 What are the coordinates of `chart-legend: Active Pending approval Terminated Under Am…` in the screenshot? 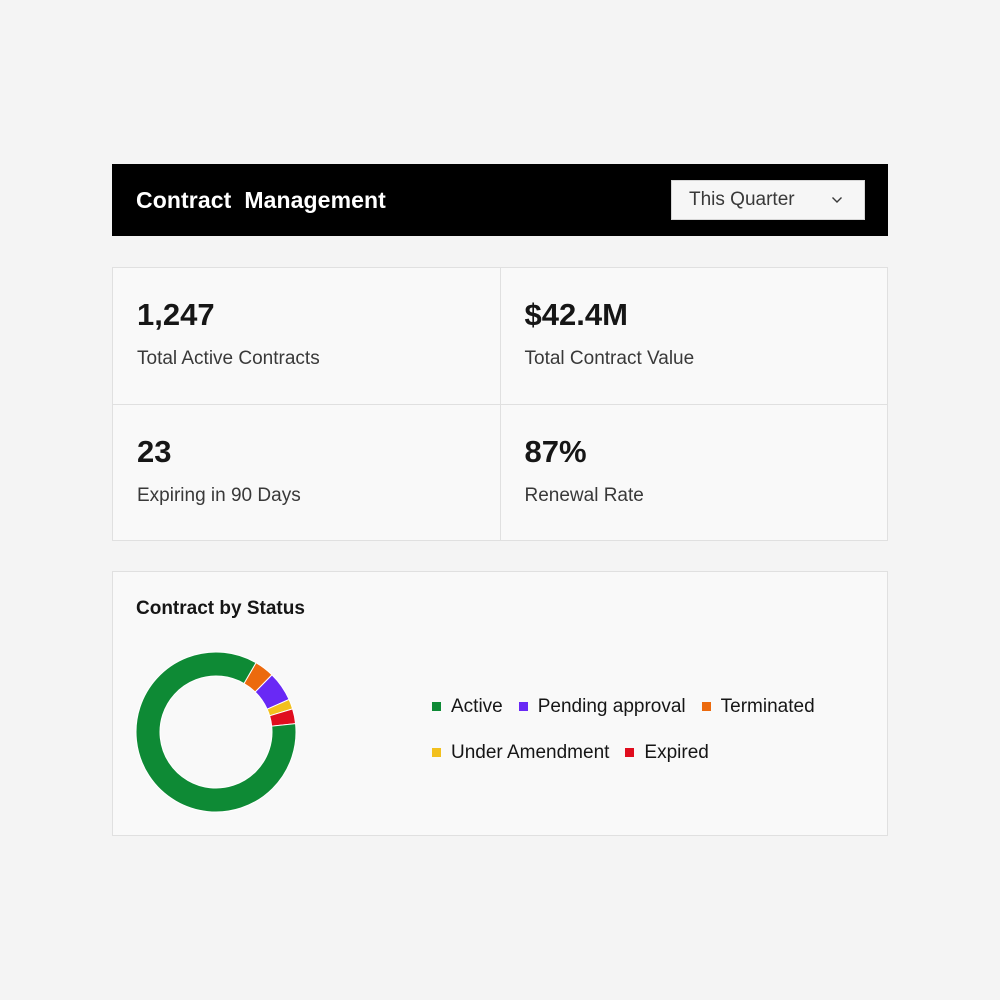 It's located at (652, 729).